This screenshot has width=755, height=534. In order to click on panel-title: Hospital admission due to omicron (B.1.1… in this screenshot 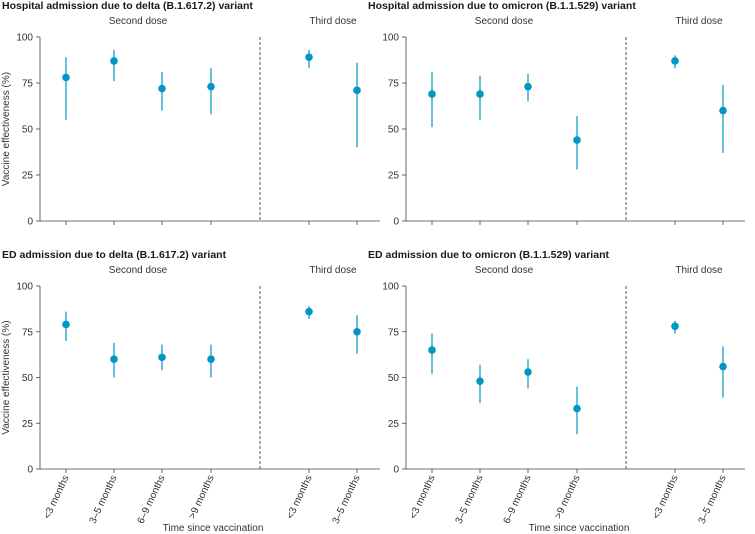, I will do `click(502, 6)`.